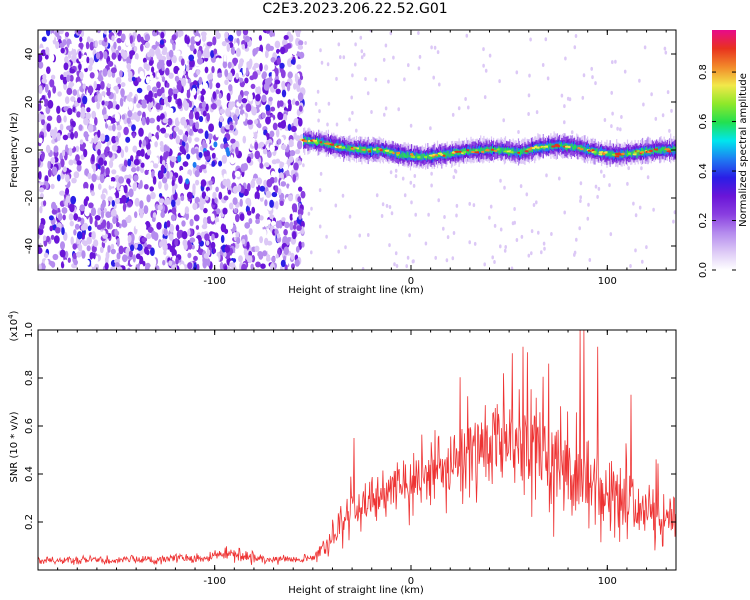 The image size is (750, 600). What do you see at coordinates (29, 426) in the screenshot?
I see `y-tick-label: 0.6` at bounding box center [29, 426].